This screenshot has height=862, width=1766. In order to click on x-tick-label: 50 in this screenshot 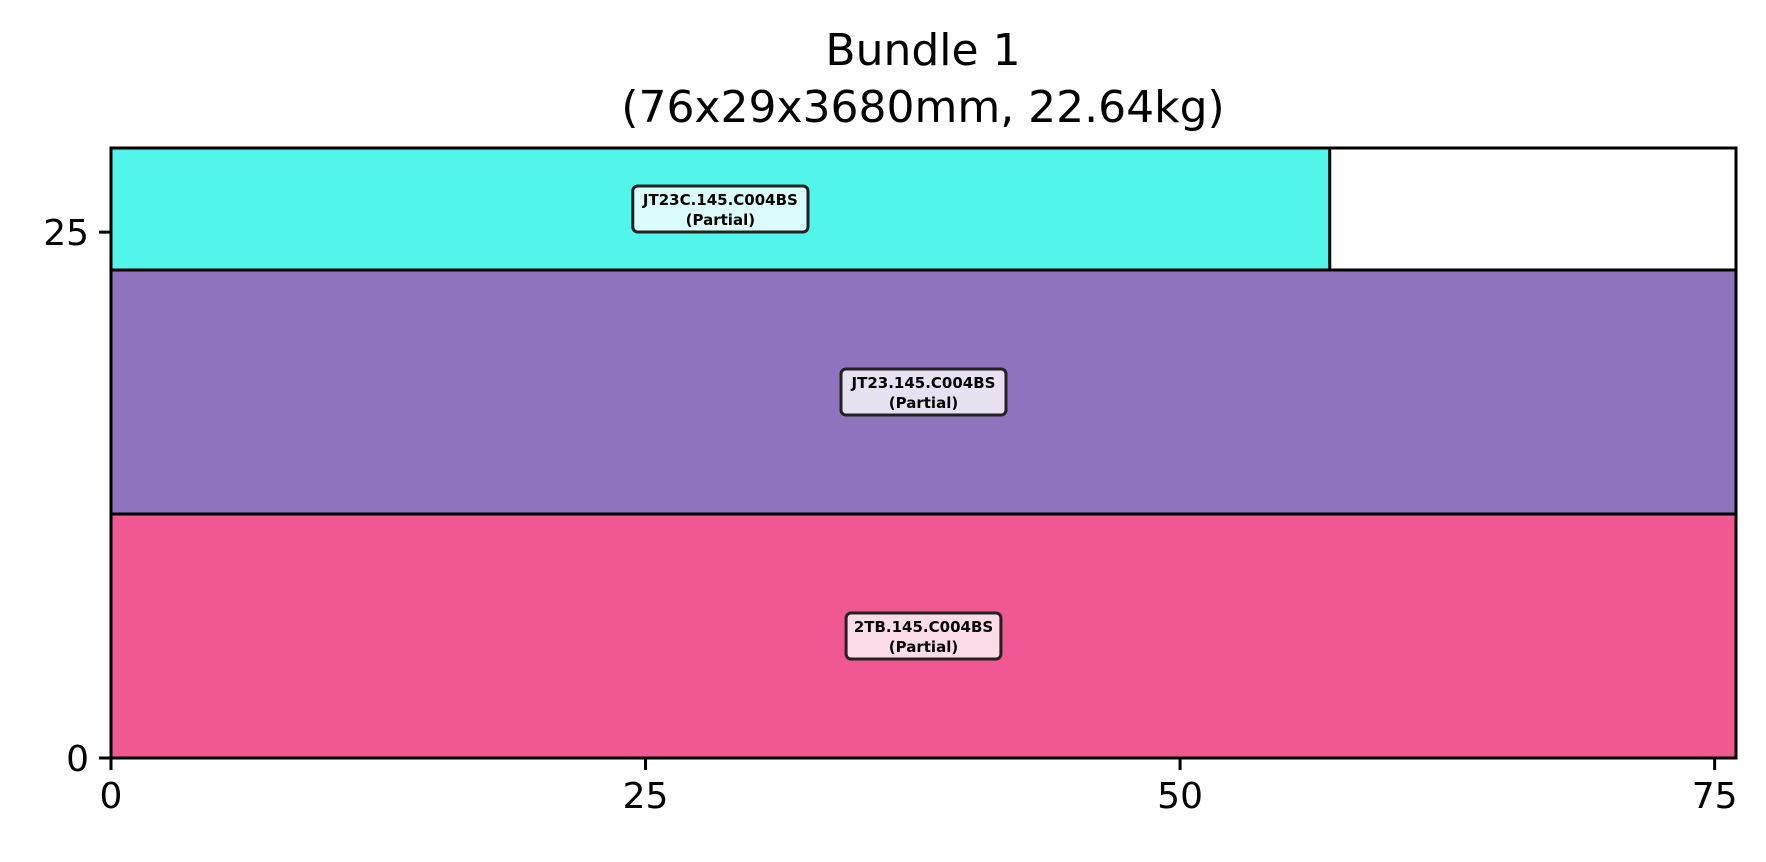, I will do `click(1180, 796)`.